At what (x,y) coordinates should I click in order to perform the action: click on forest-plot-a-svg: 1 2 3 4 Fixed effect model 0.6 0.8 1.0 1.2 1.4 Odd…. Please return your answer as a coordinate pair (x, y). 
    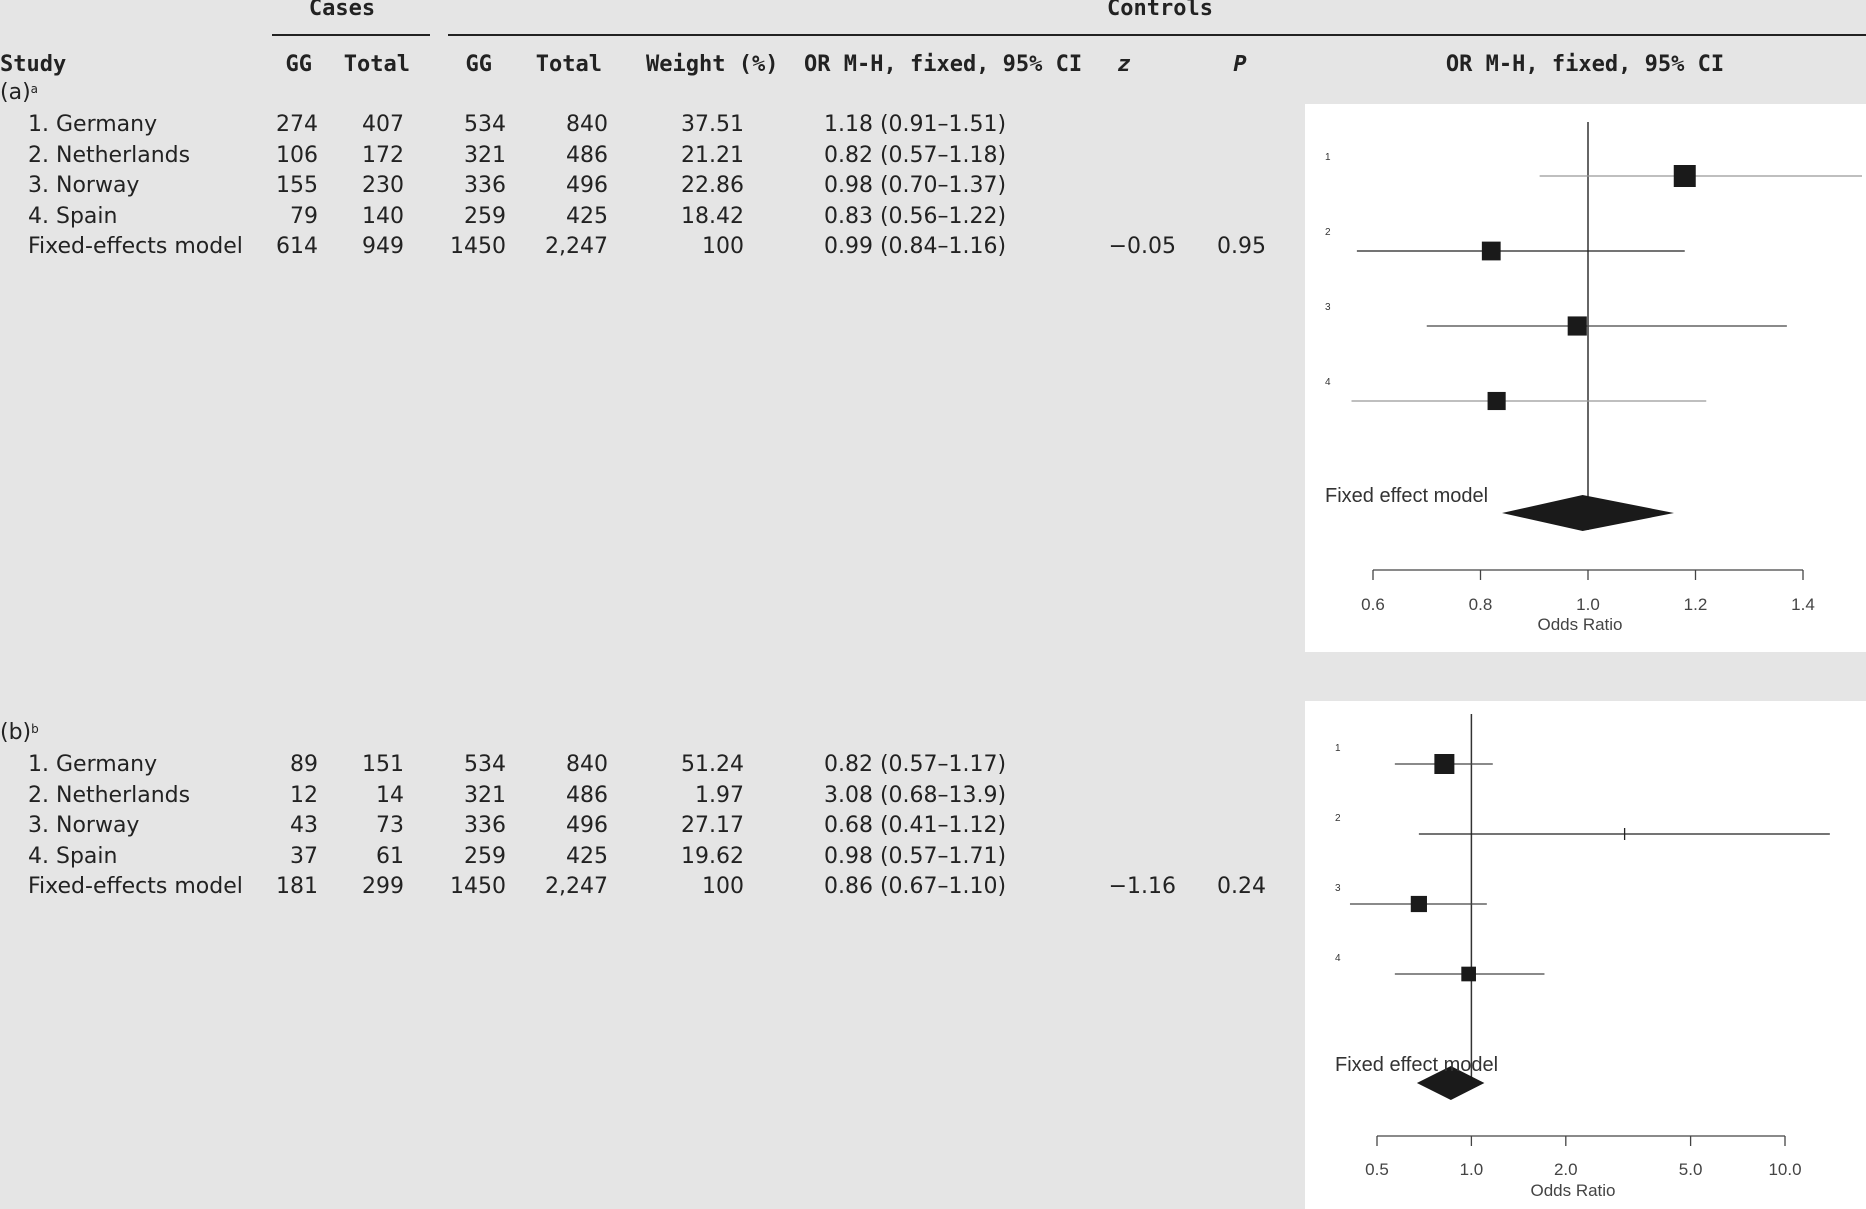
    Looking at the image, I should click on (1593, 378).